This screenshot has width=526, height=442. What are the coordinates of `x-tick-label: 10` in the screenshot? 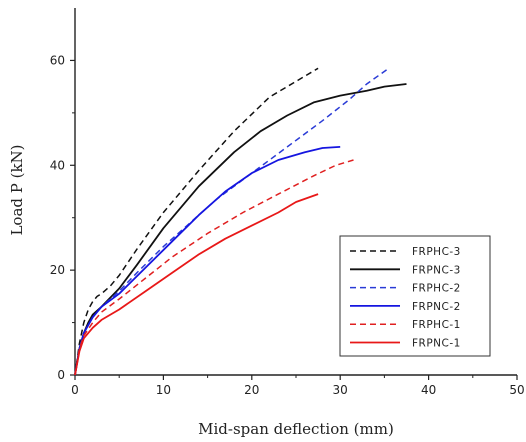 It's located at (163, 390).